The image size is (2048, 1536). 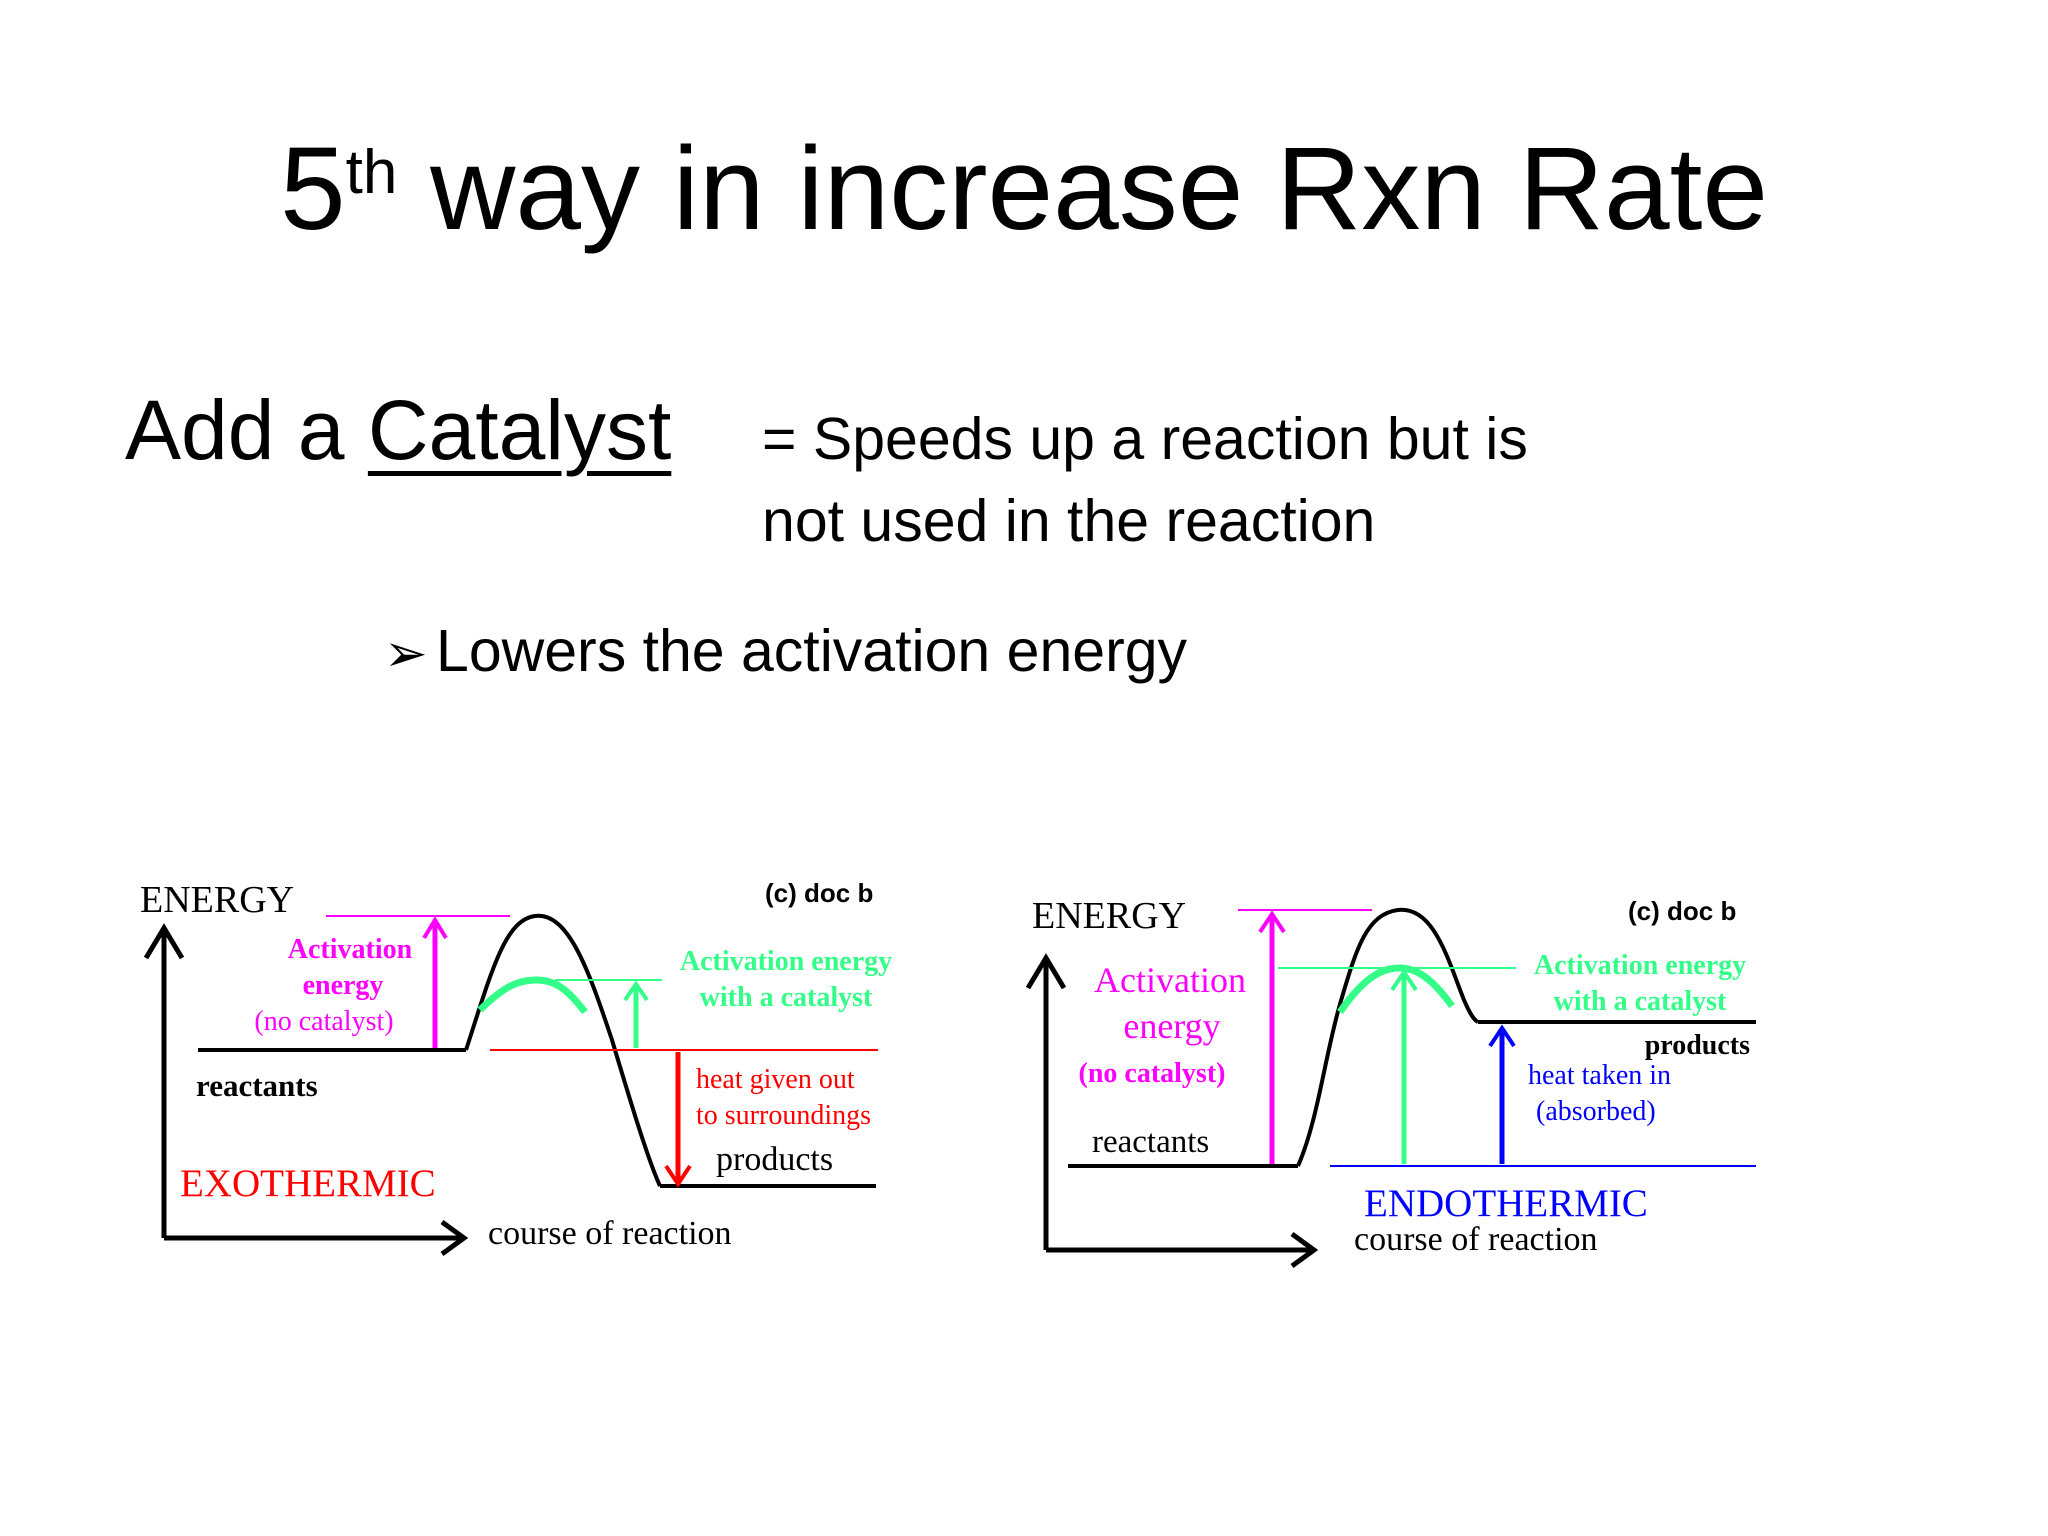 What do you see at coordinates (1640, 1001) in the screenshot?
I see `endo-catalyst-label-2: with a catalyst` at bounding box center [1640, 1001].